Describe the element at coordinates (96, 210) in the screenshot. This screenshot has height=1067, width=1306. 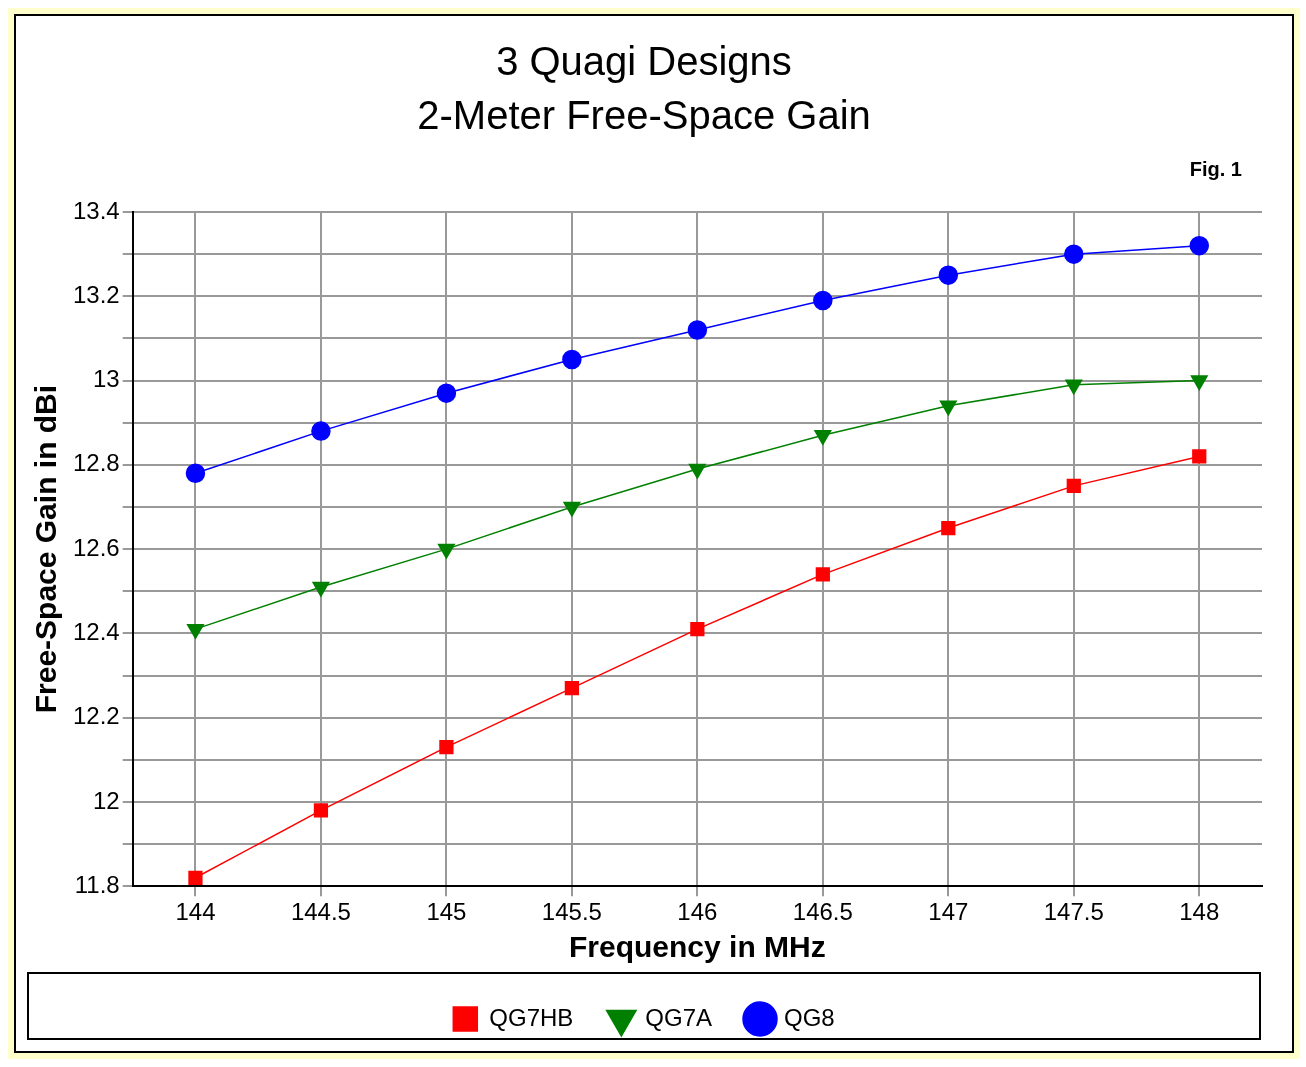
I see `y-tick-label: 13.4` at that location.